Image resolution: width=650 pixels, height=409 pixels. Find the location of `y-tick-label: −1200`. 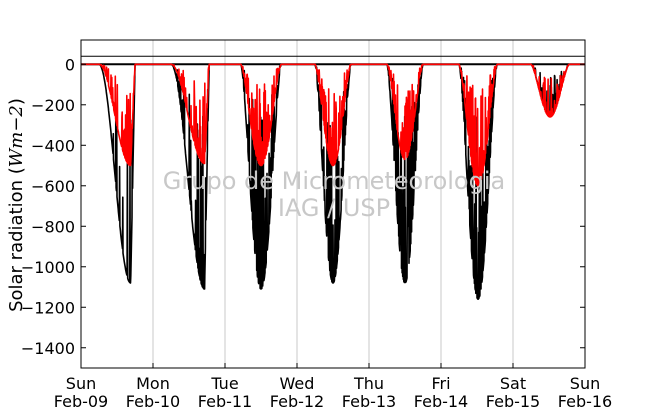

y-tick-label: −1200 is located at coordinates (48, 307).